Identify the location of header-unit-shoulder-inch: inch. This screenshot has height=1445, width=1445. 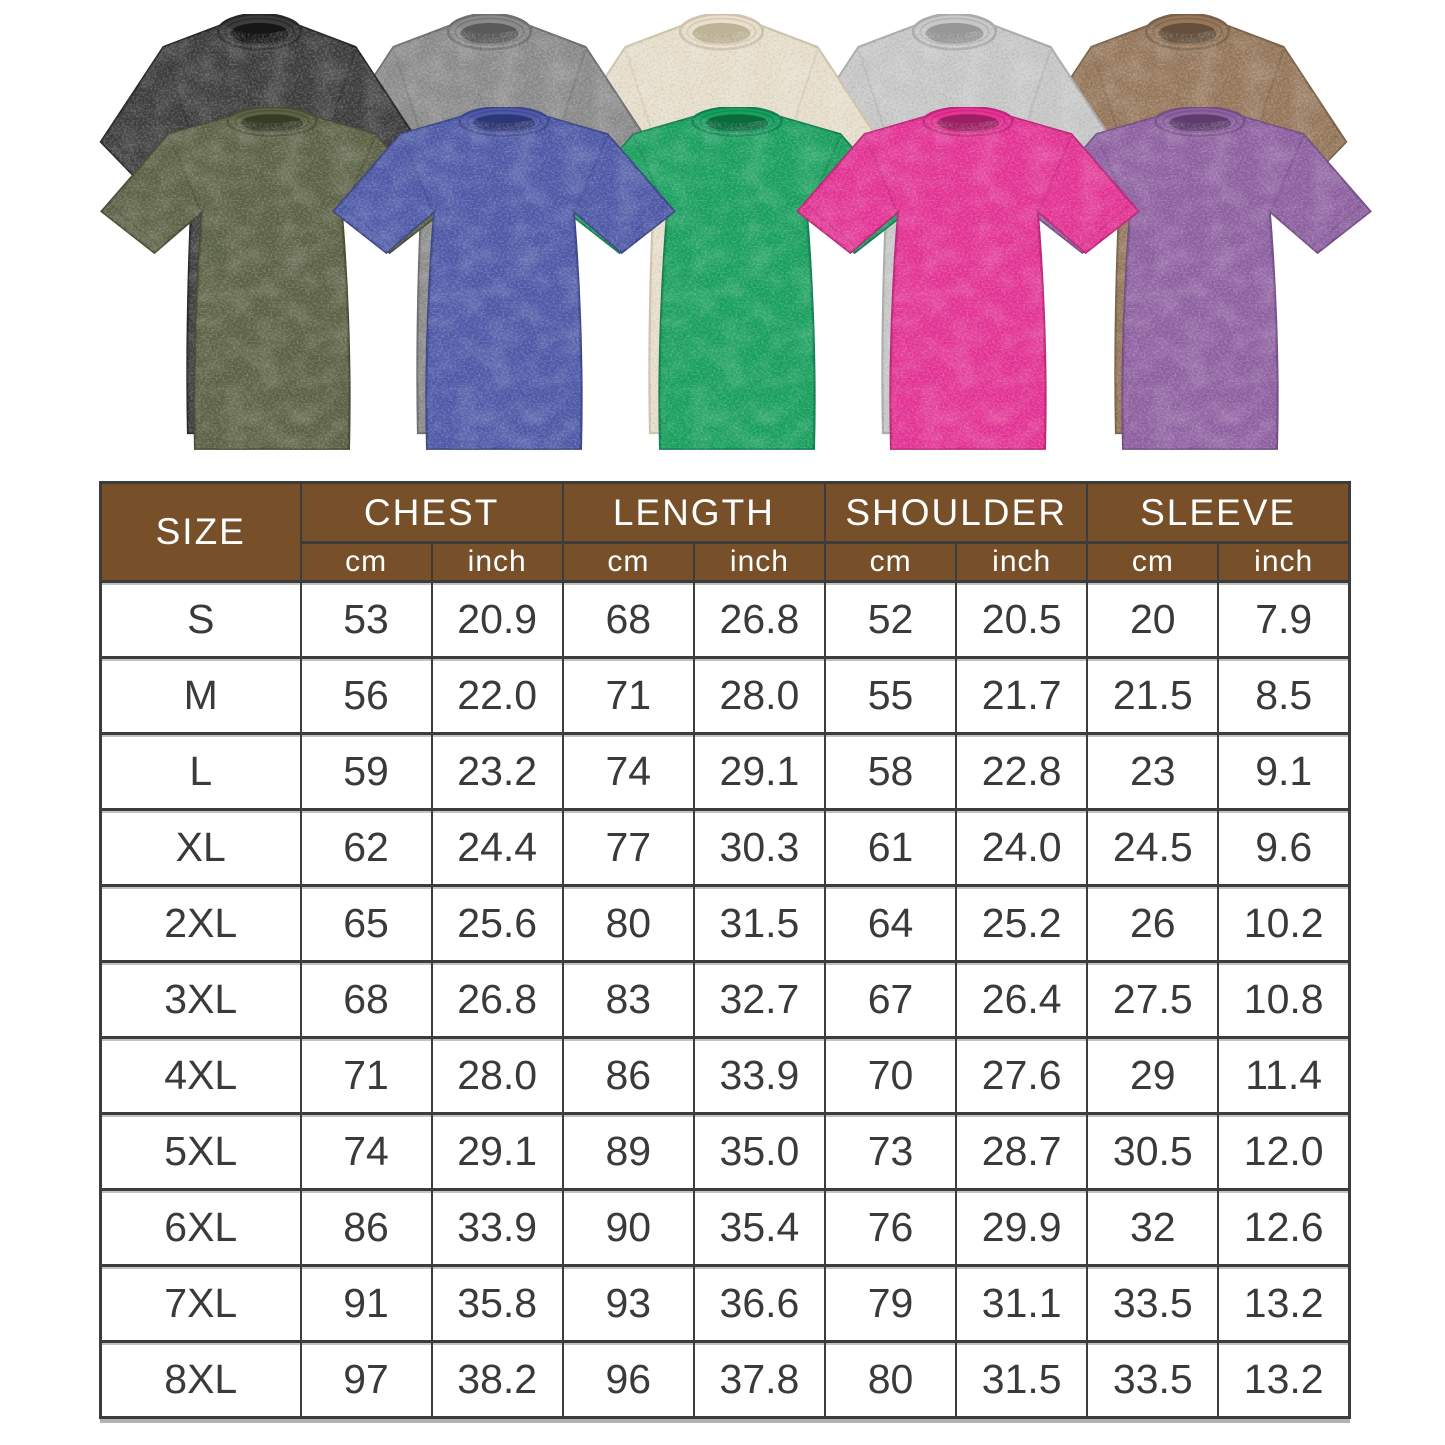
(1022, 562).